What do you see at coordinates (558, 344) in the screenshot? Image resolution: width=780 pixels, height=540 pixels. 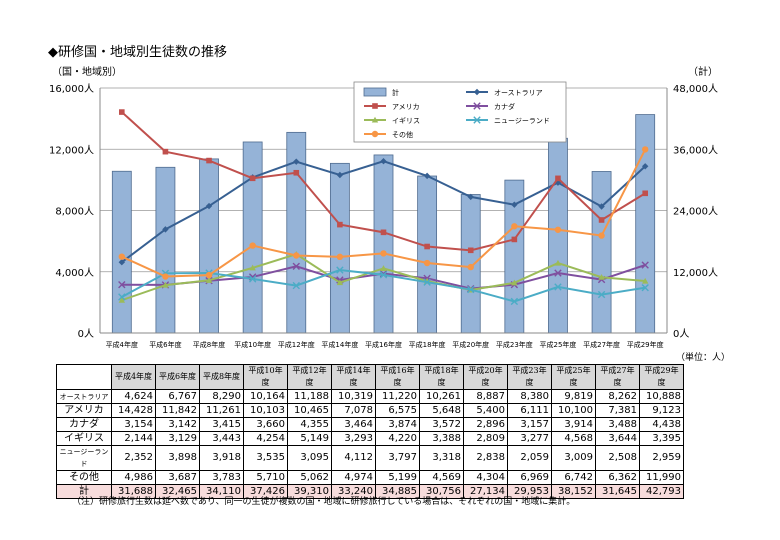 I see `x-tick-label: 平成25年度` at bounding box center [558, 344].